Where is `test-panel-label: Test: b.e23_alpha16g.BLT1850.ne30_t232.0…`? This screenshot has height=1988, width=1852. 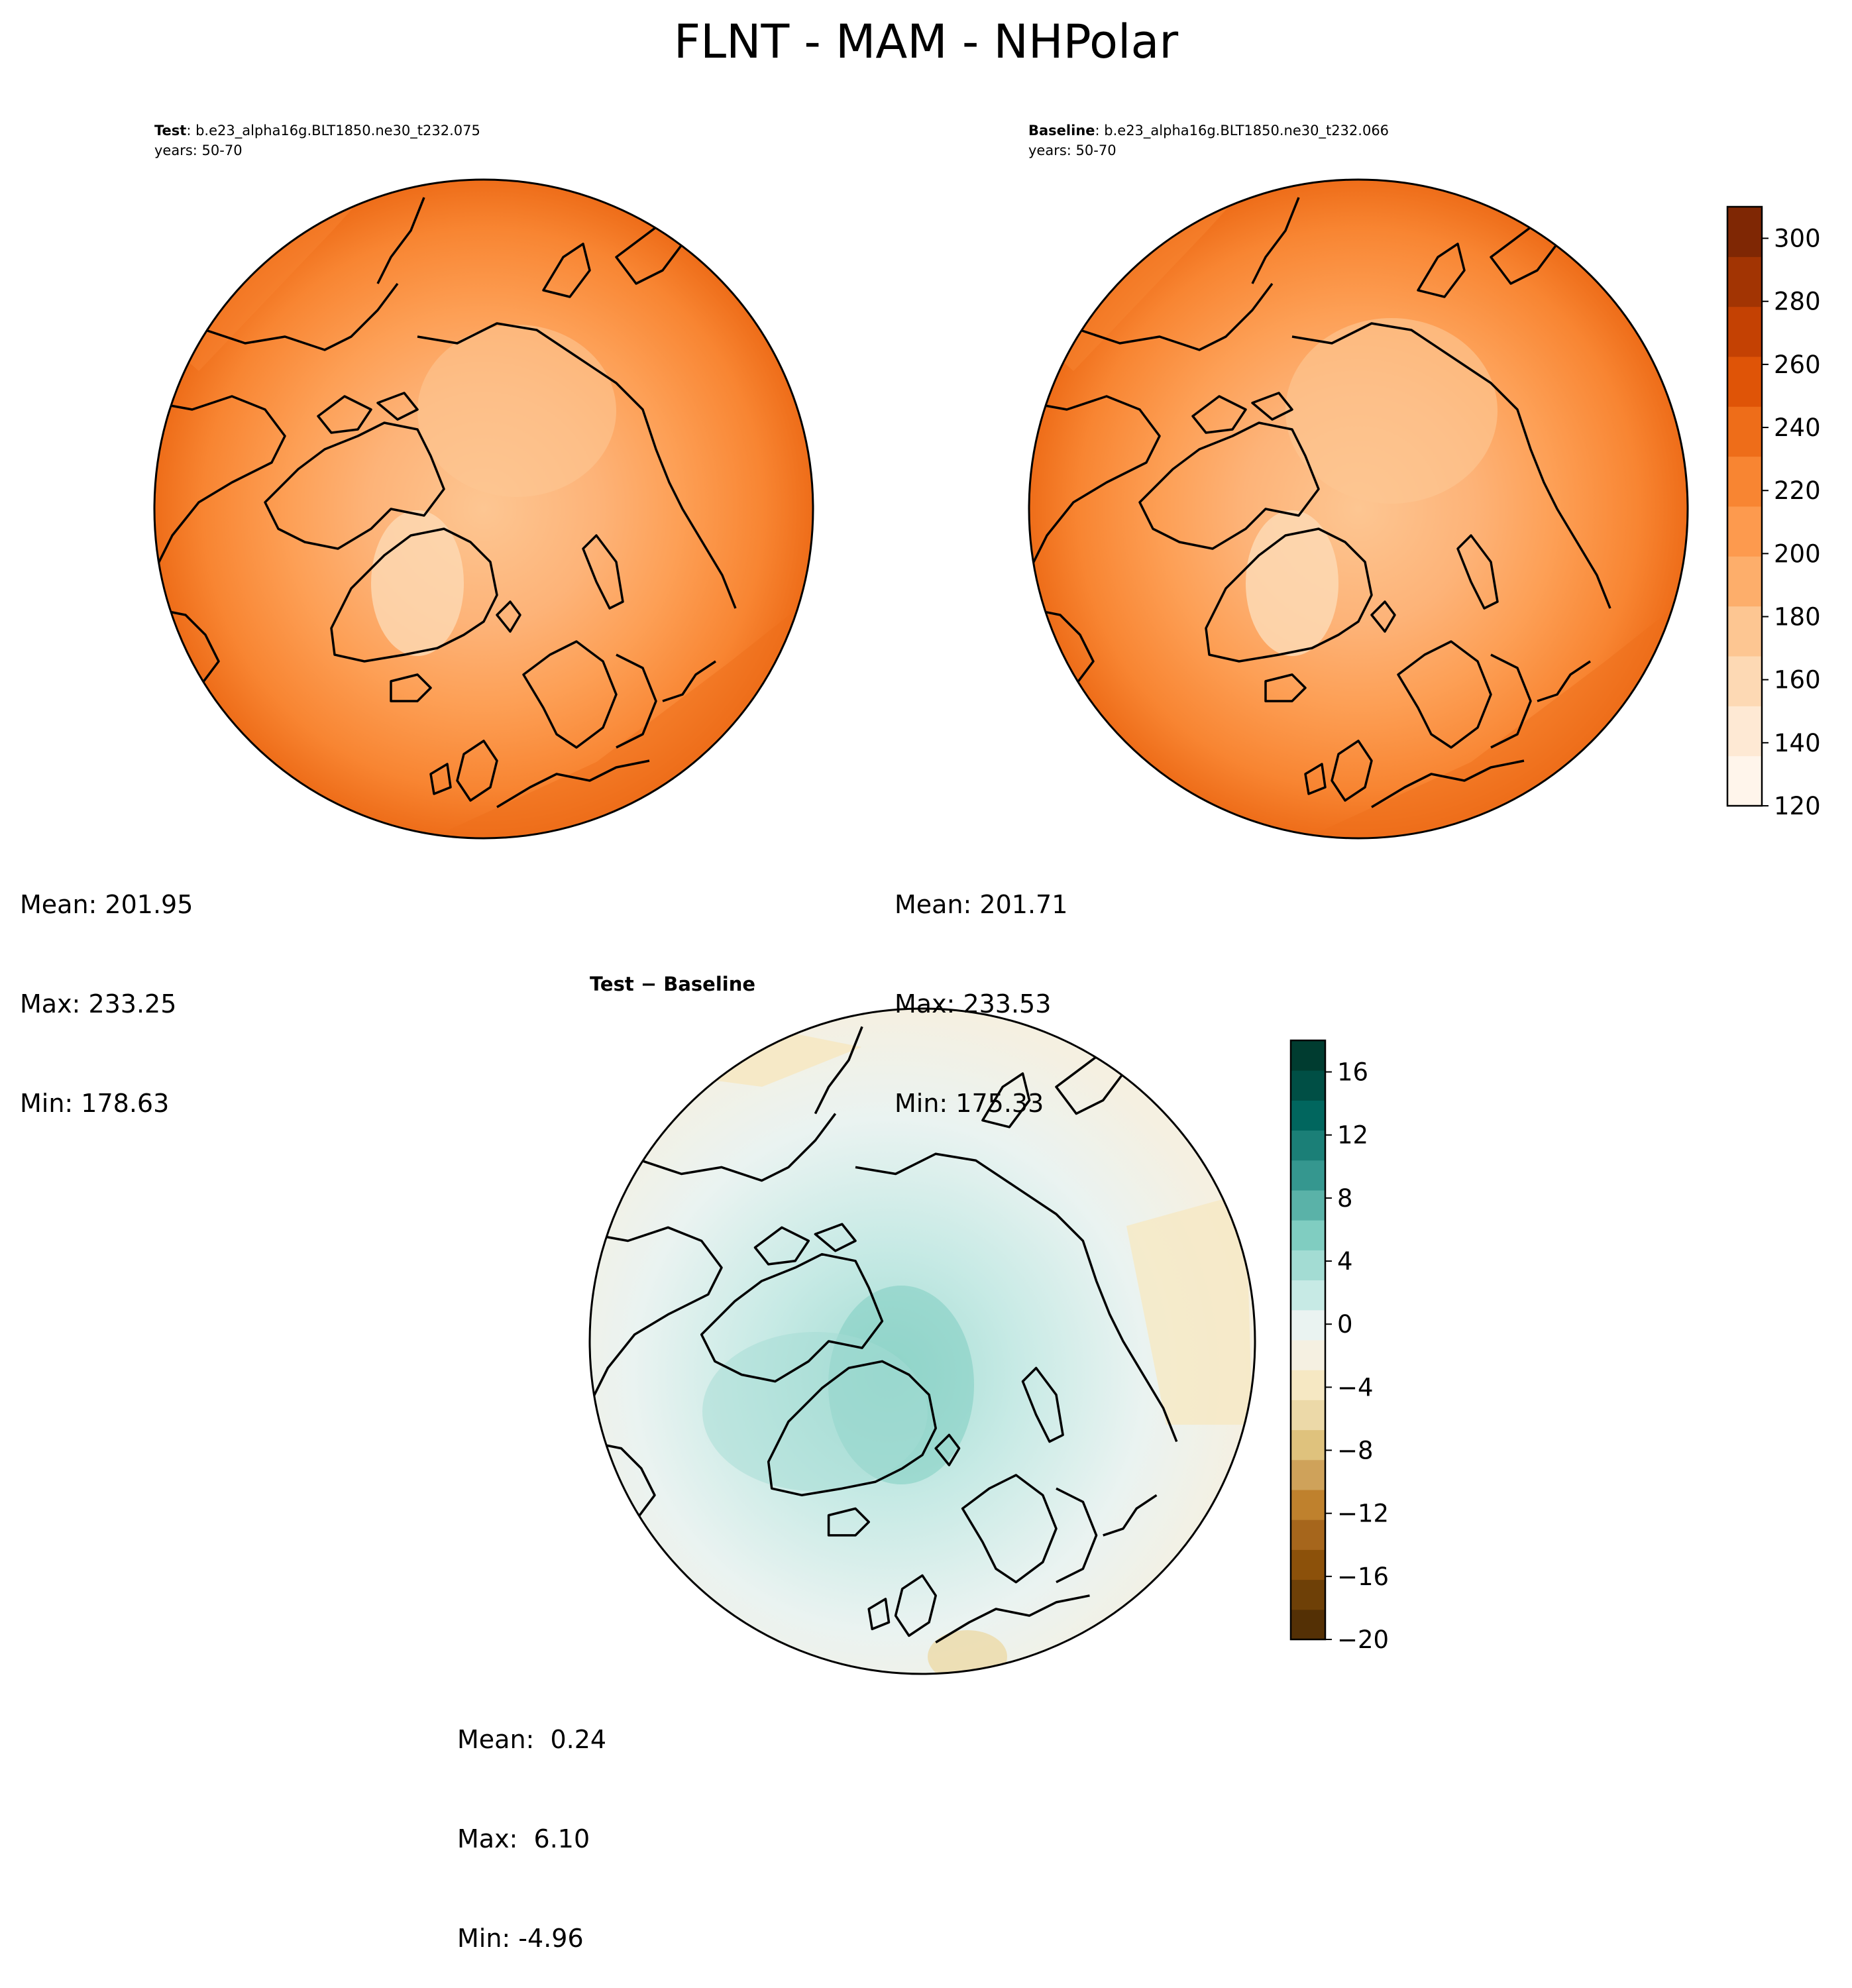 test-panel-label: Test: b.e23_alpha16g.BLT1850.ne30_t232.0… is located at coordinates (317, 140).